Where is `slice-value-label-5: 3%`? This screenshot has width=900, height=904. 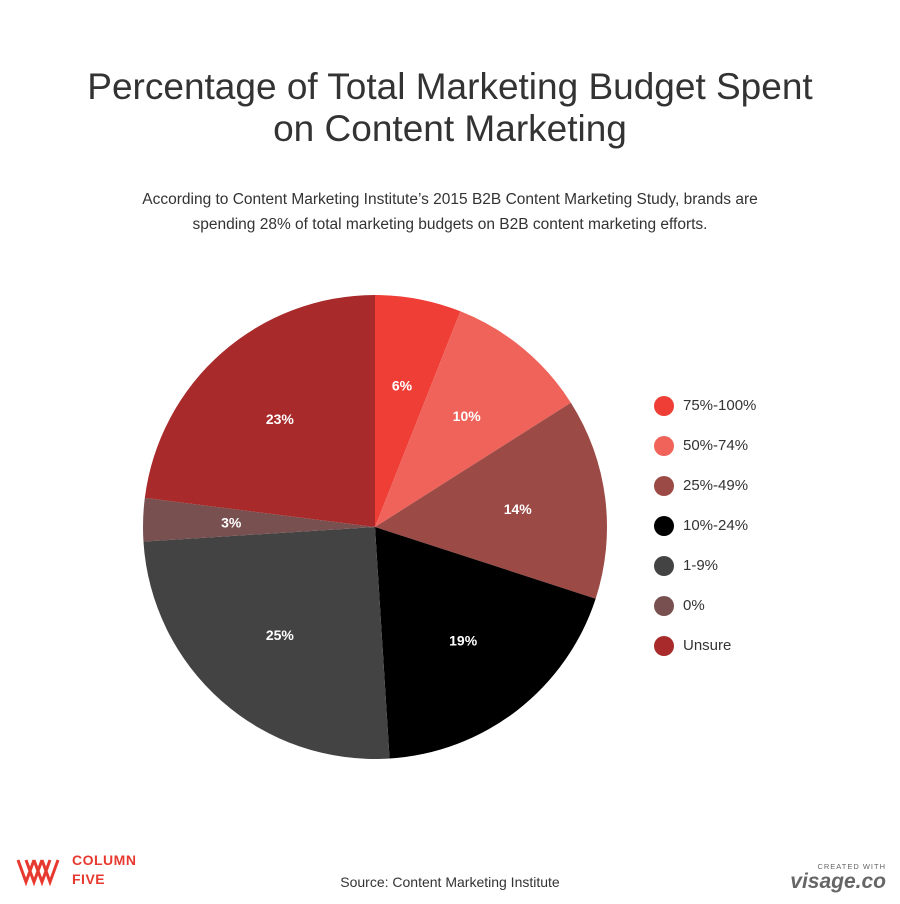 slice-value-label-5: 3% is located at coordinates (231, 522).